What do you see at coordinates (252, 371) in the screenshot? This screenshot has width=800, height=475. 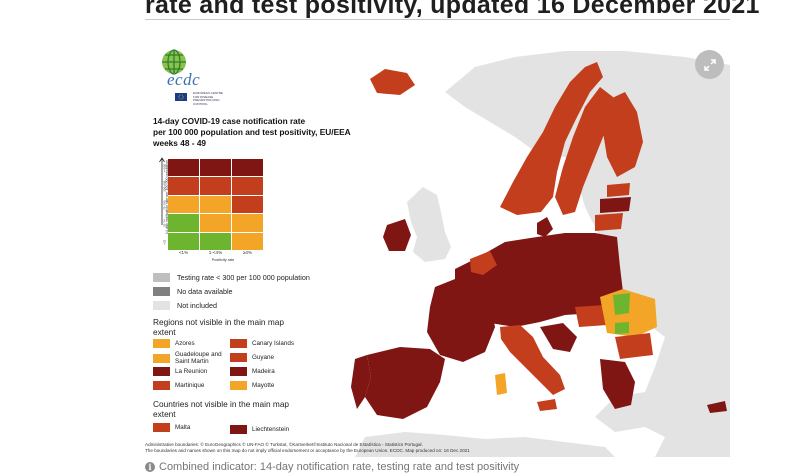 I see `region-item: Madeira` at bounding box center [252, 371].